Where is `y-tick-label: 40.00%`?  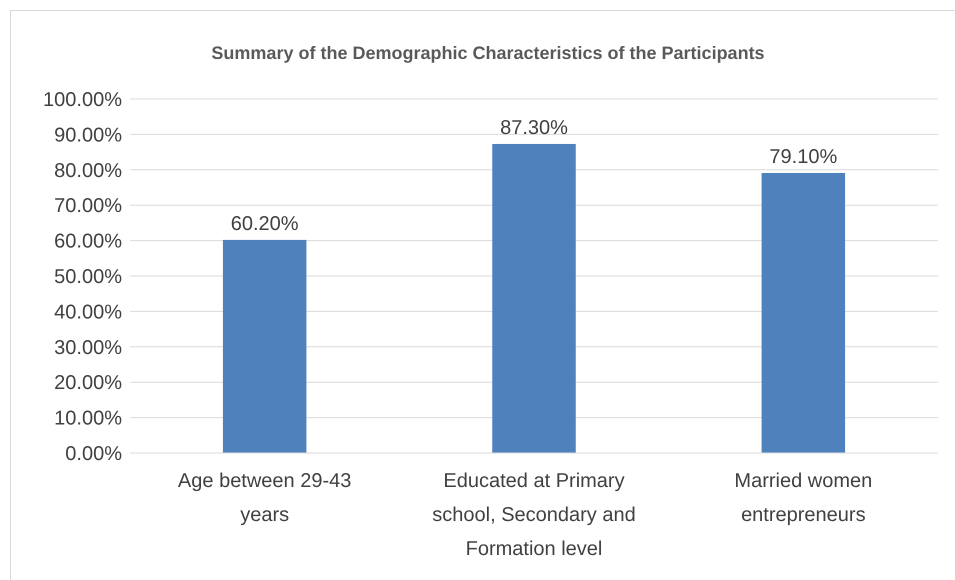
y-tick-label: 40.00% is located at coordinates (88, 312).